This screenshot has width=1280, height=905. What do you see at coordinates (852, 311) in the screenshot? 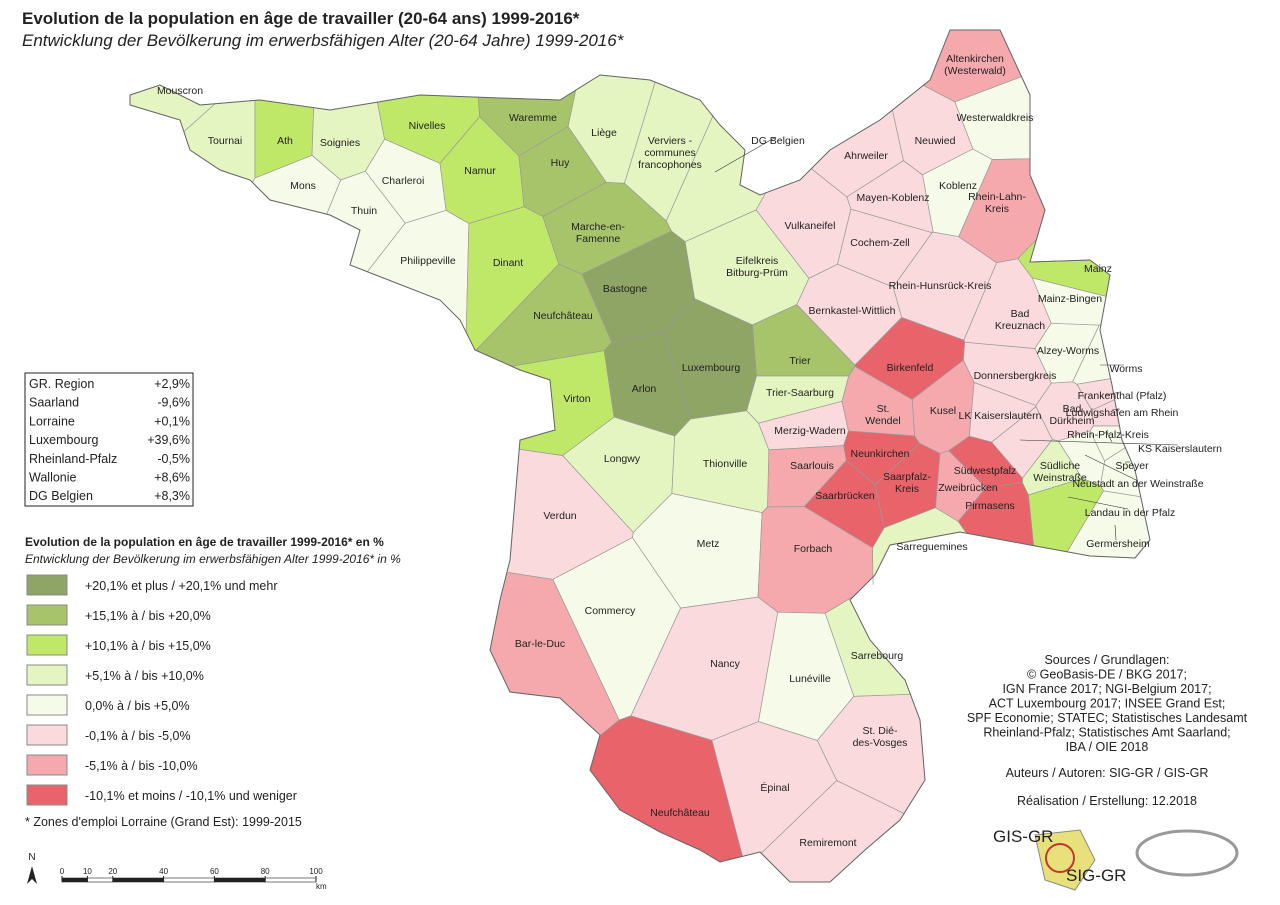
I see `region-label: Bernkastel-Wittlich` at bounding box center [852, 311].